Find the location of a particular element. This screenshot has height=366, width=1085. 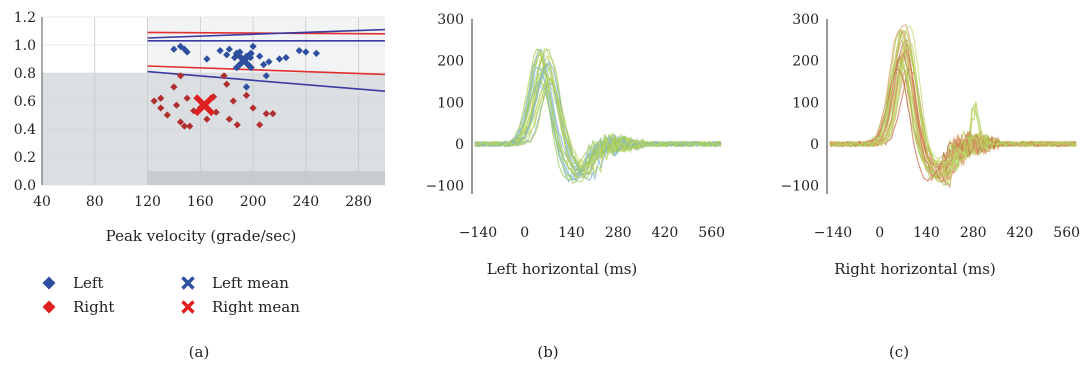

chart-c-y-tick-label: 100 is located at coordinates (805, 103).